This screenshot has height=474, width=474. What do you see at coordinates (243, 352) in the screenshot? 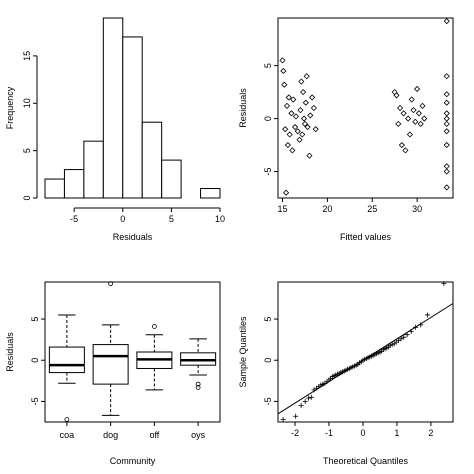
I see `y-axis-title: Sample Quantiles` at bounding box center [243, 352].